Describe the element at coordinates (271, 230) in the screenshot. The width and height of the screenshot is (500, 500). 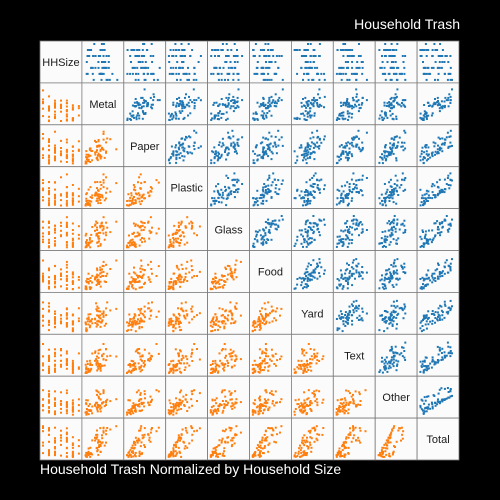
I see `panel-background` at that location.